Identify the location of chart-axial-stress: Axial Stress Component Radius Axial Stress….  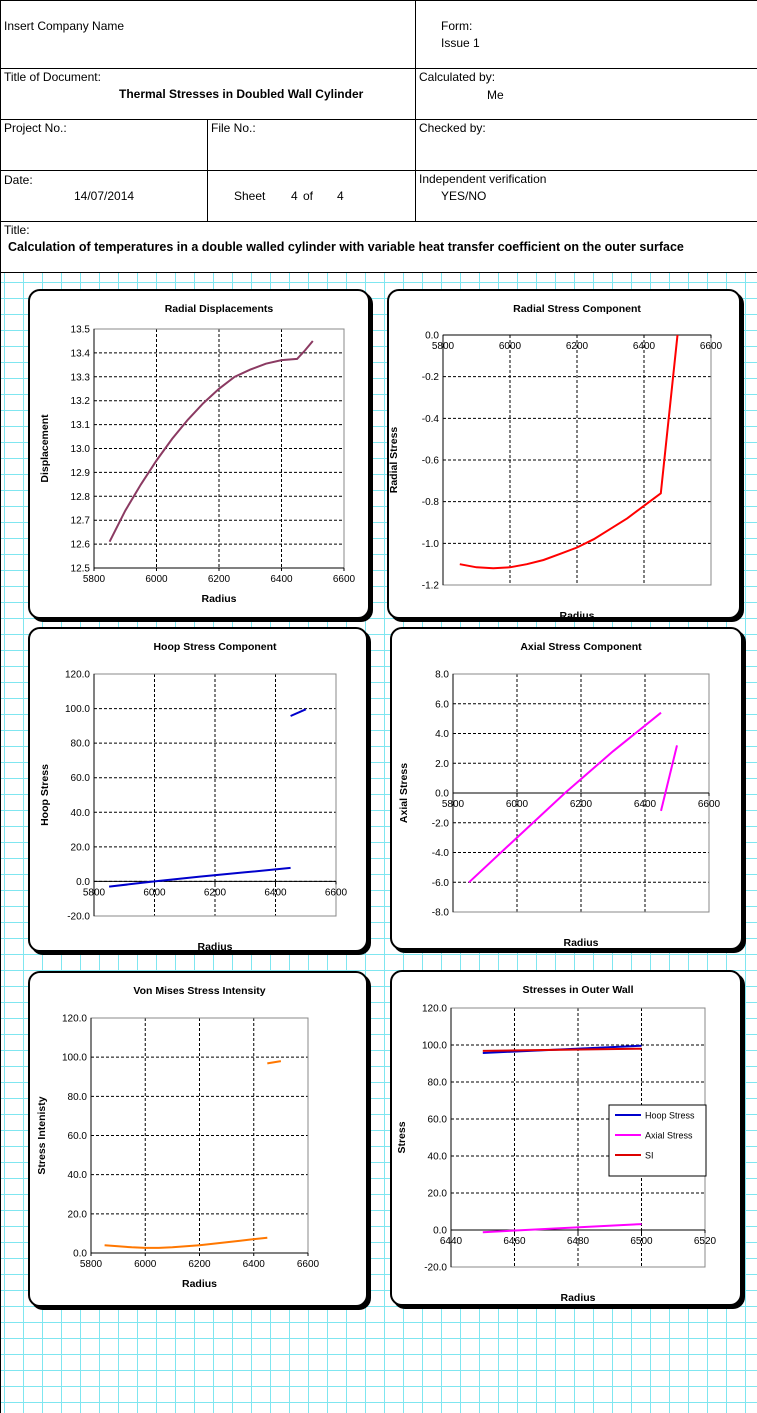
(566, 788).